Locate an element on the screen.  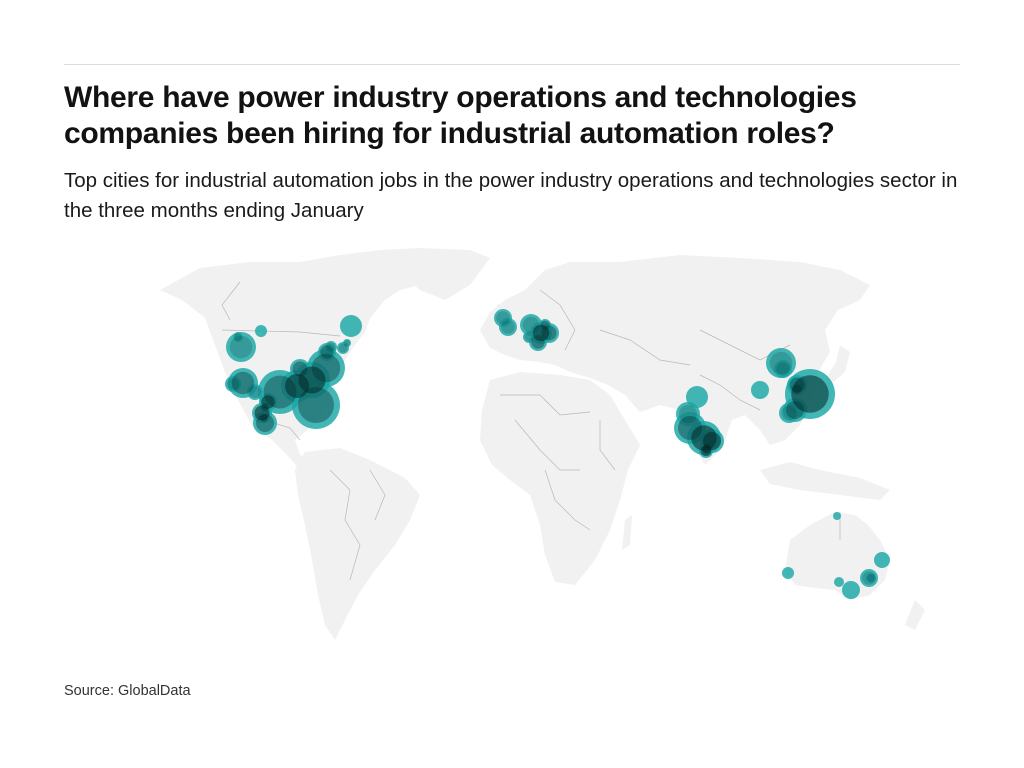
madagascar is located at coordinates (627, 532).